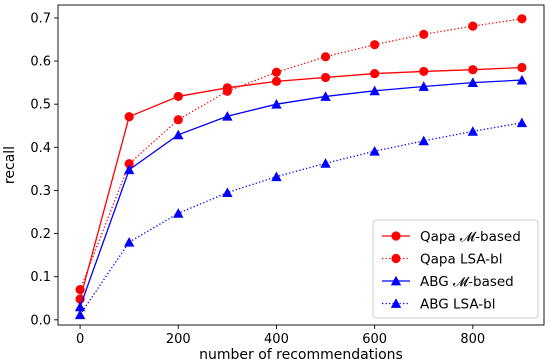  Describe the element at coordinates (457, 305) in the screenshot. I see `legend-label-4: ABG LSA-bl` at that location.